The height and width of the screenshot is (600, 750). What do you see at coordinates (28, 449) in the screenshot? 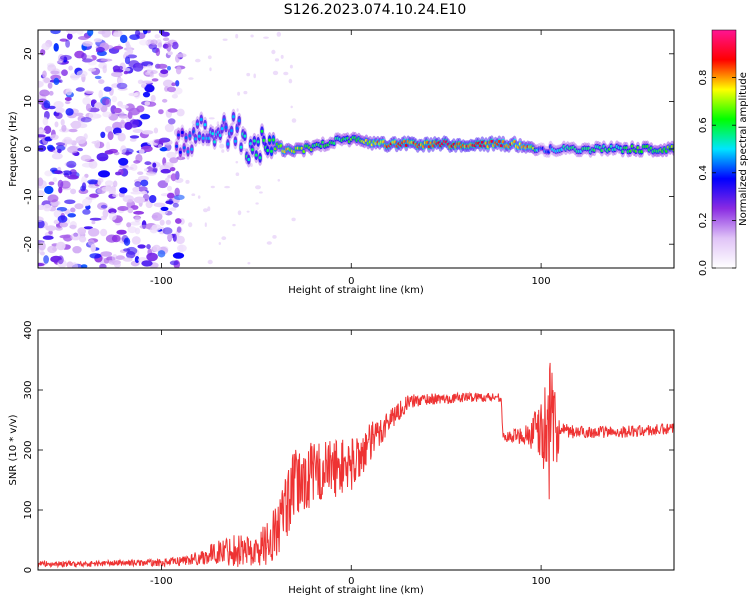
I see `y-tick-label: 200` at bounding box center [28, 449].